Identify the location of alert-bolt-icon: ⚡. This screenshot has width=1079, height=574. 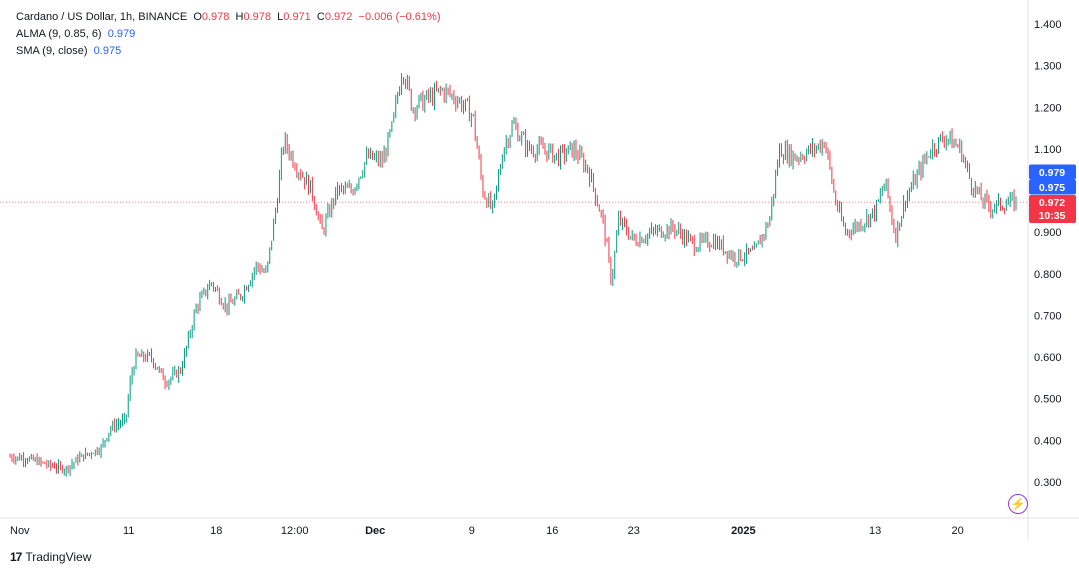
(1018, 504).